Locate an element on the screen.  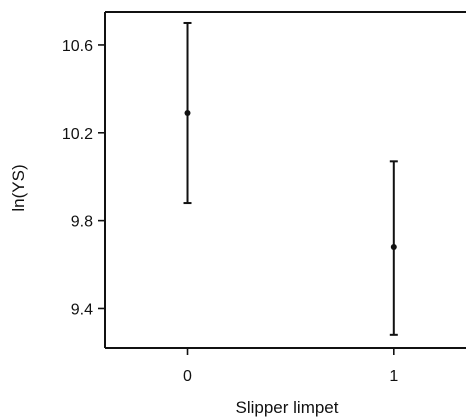
y-tick-label: 10.2 is located at coordinates (77, 134).